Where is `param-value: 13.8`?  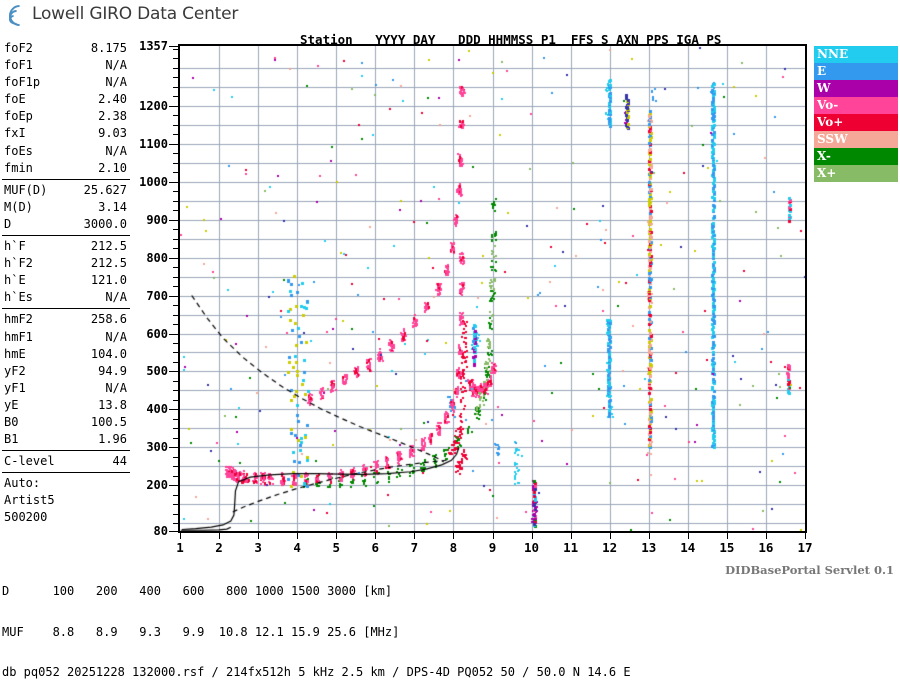 param-value: 13.8 is located at coordinates (112, 404).